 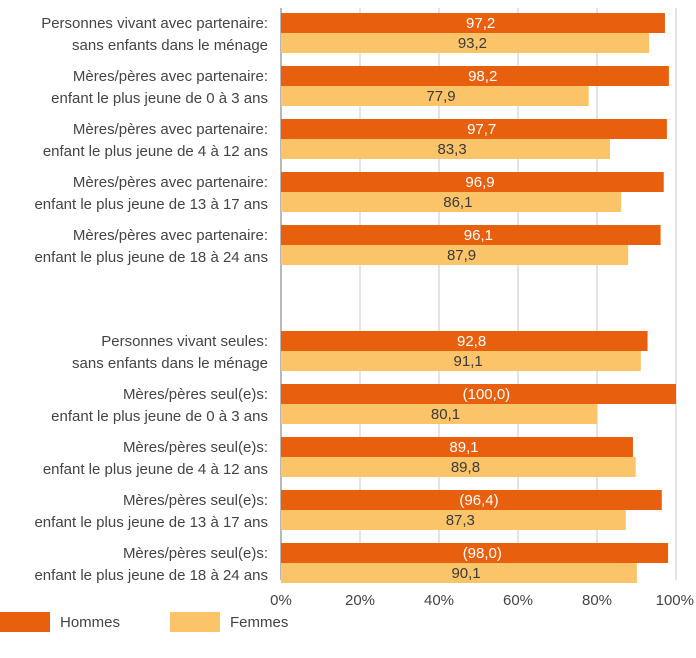 What do you see at coordinates (229, 622) in the screenshot?
I see `legend-item-femmes: Femmes` at bounding box center [229, 622].